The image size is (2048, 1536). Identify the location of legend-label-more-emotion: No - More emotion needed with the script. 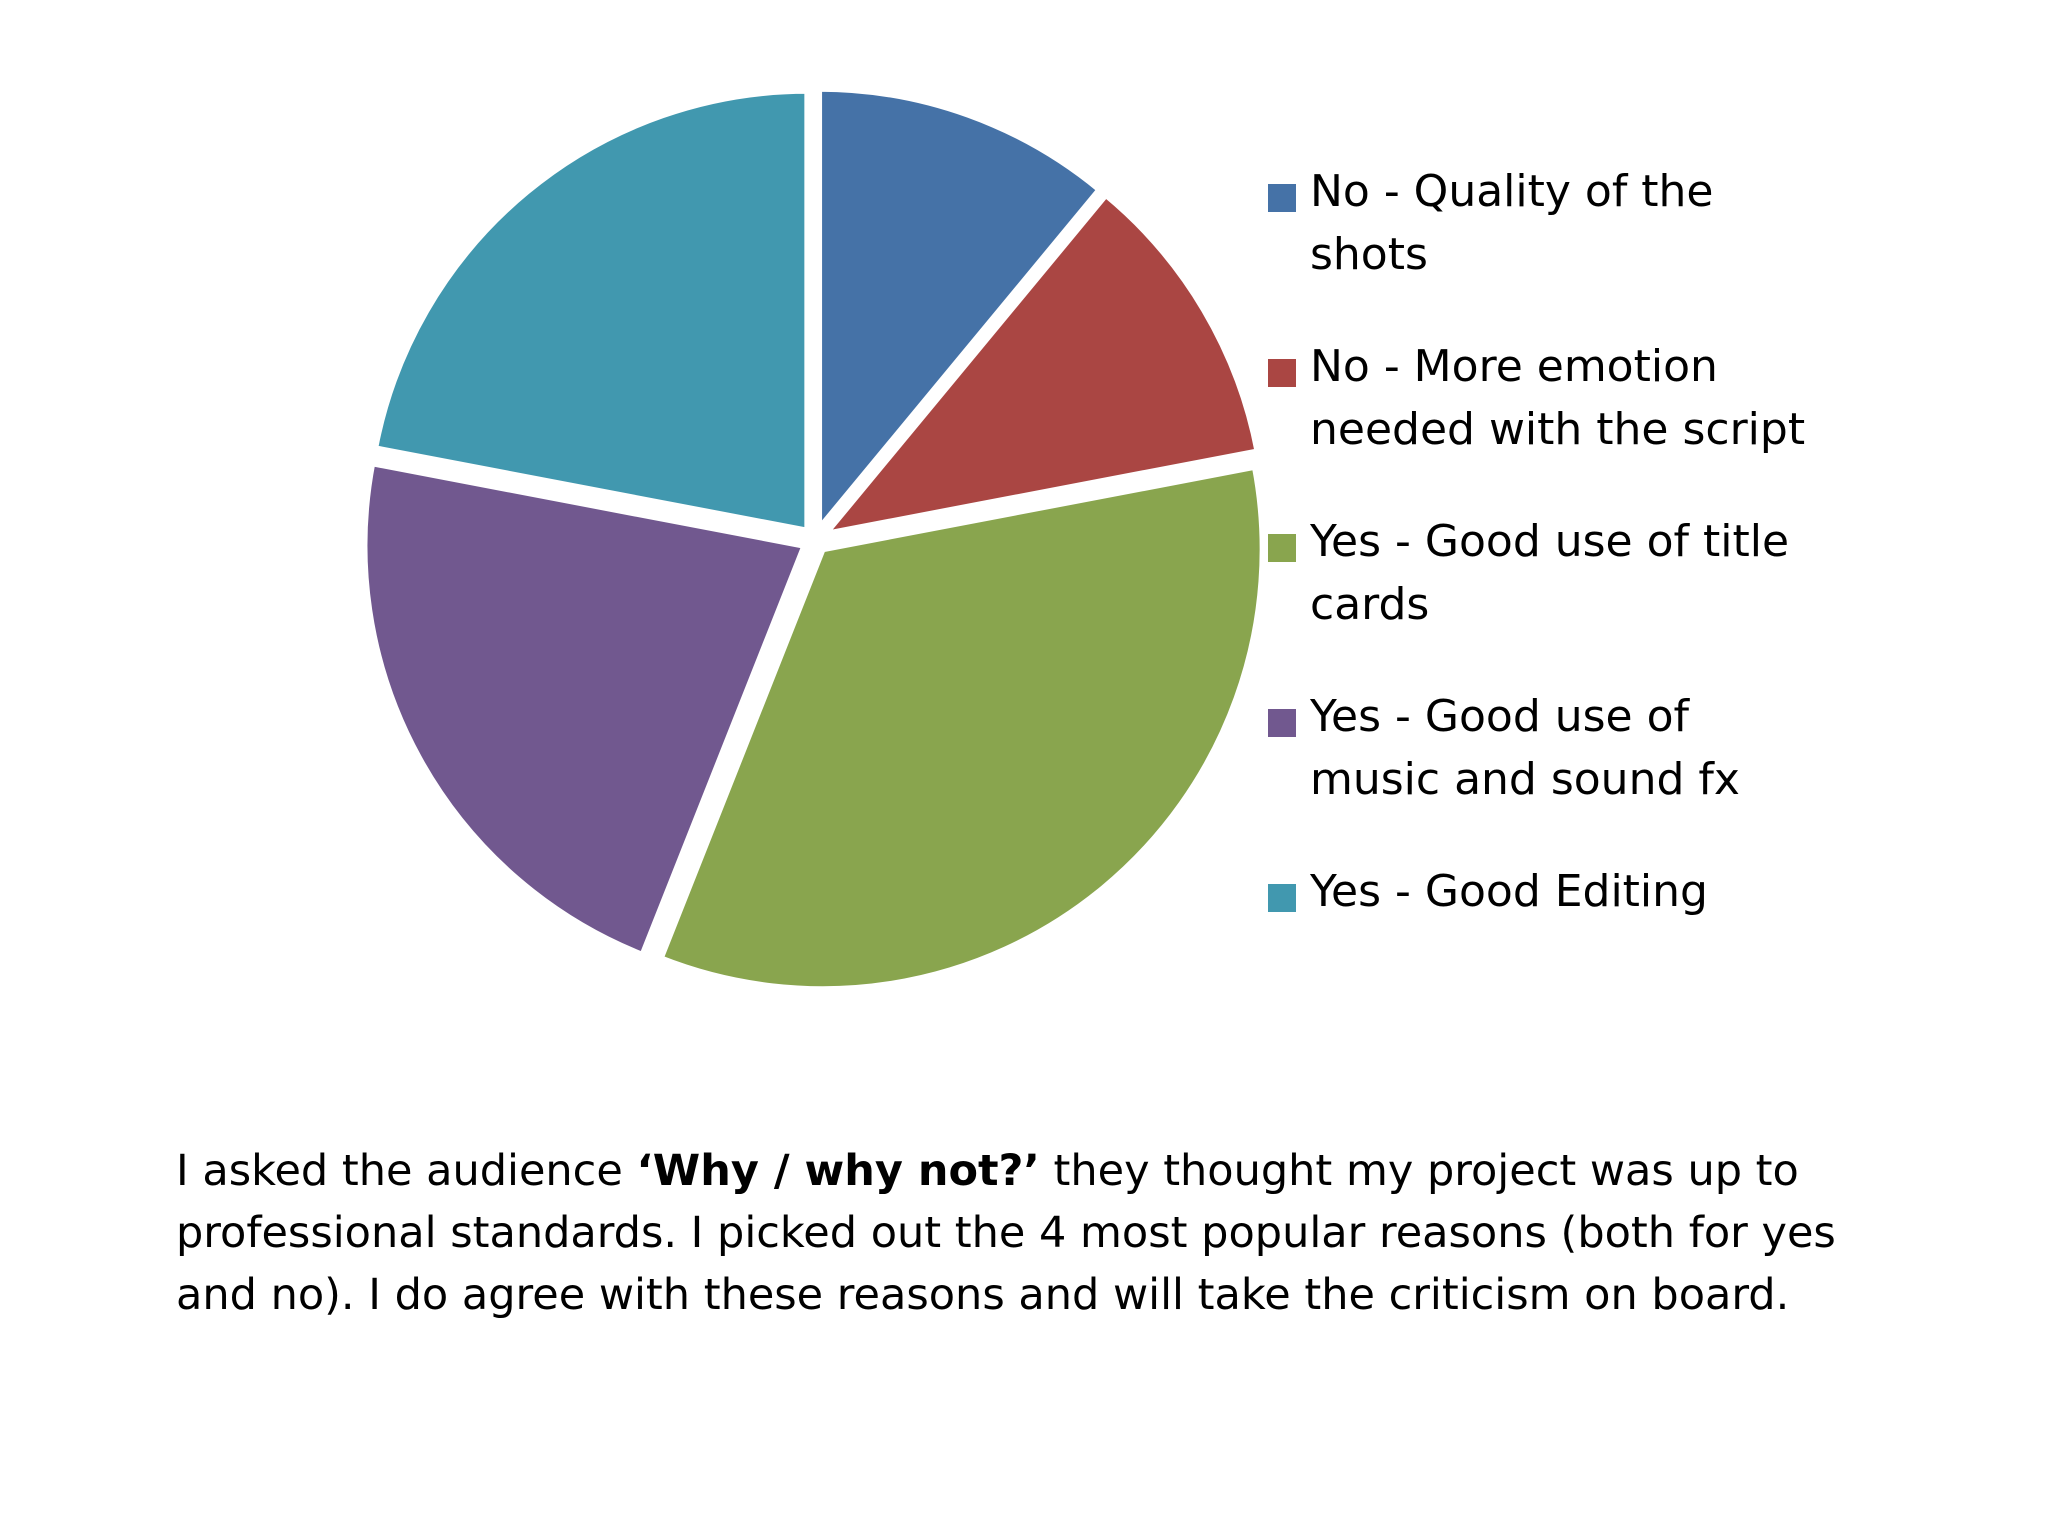
(1558, 398).